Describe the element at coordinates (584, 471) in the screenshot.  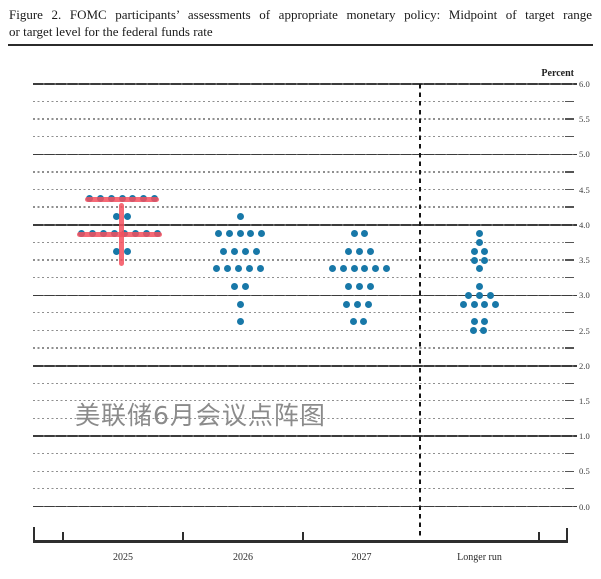
I see `y-tick-label: 0.5` at that location.